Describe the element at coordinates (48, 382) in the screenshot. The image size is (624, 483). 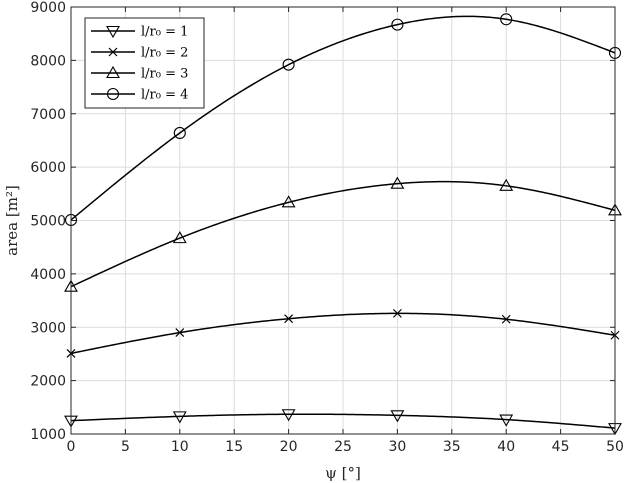
I see `y-tick-label: 2000` at that location.